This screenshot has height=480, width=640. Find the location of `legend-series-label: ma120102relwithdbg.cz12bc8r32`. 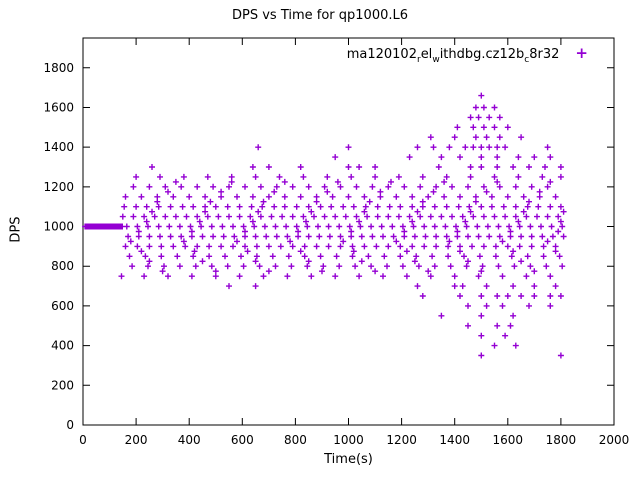

legend-series-label: ma120102relwithdbg.cz12bc8r32 is located at coordinates (453, 56).